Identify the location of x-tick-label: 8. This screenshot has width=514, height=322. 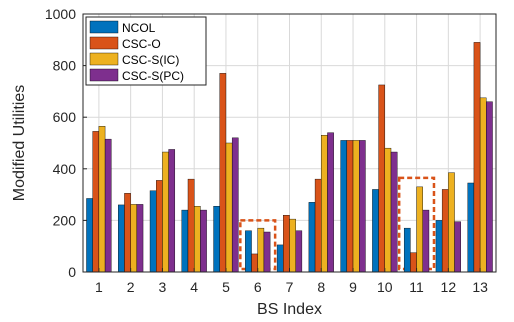
(321, 287).